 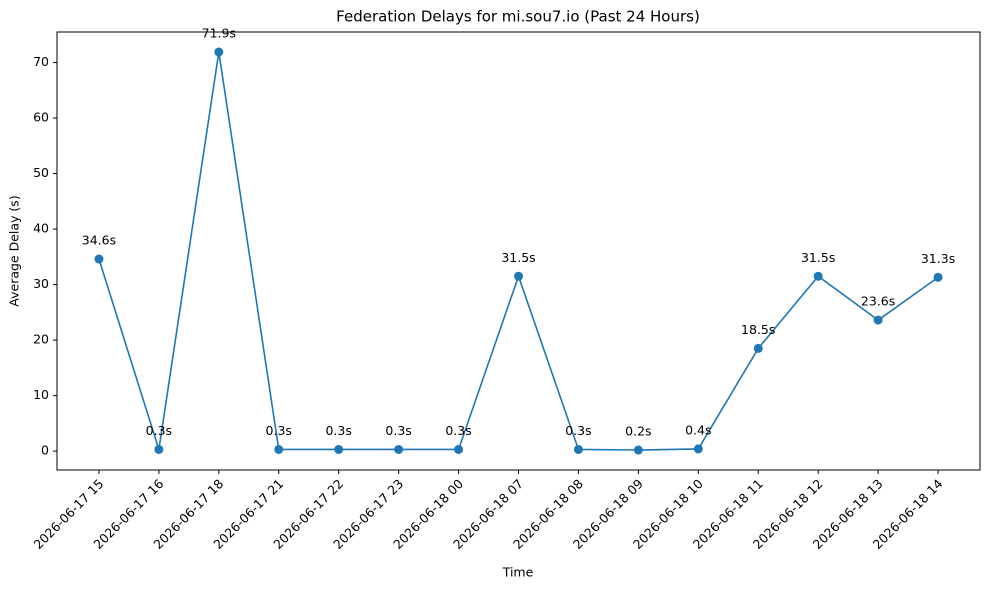 I want to click on data-label: 34.6s, so click(x=99, y=240).